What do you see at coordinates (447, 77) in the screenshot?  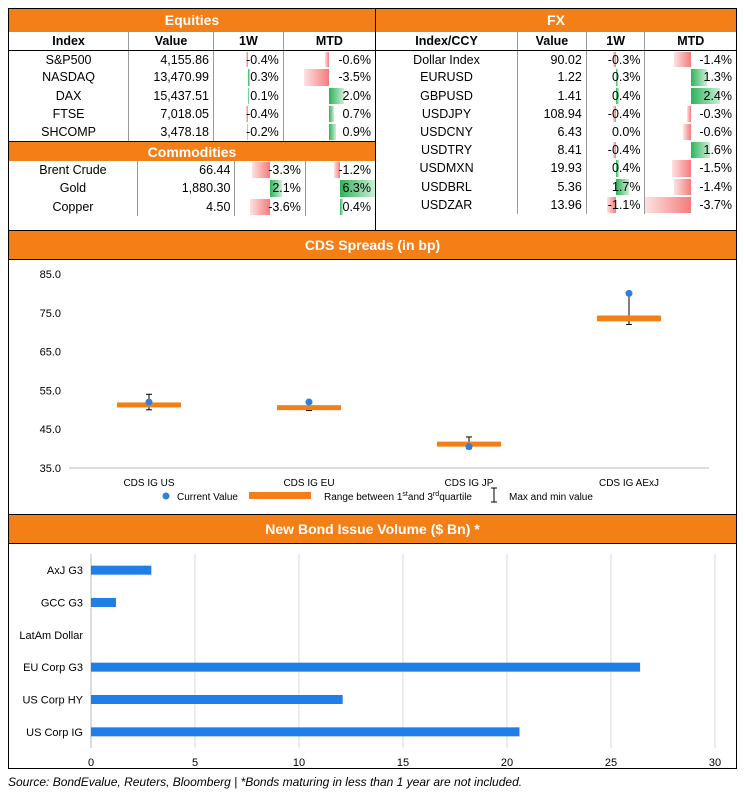 I see `row-name: EURUSD` at bounding box center [447, 77].